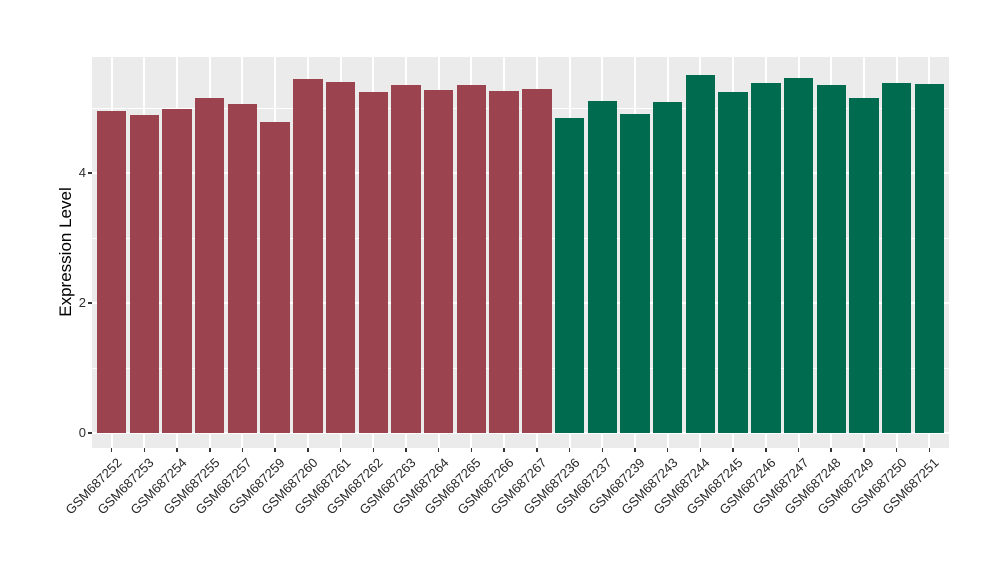 The width and height of the screenshot is (1000, 580). What do you see at coordinates (831, 259) in the screenshot?
I see `bar-GSM687248` at bounding box center [831, 259].